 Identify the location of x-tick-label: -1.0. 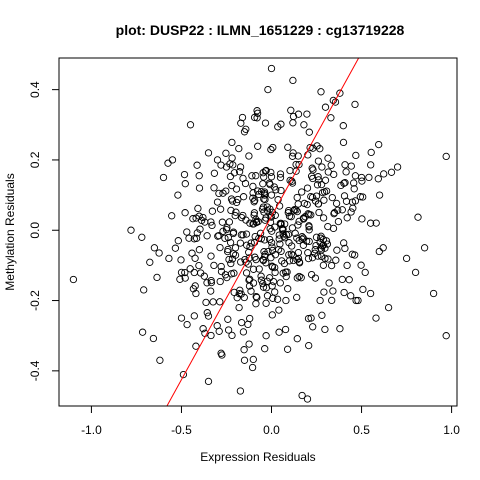
(91, 430).